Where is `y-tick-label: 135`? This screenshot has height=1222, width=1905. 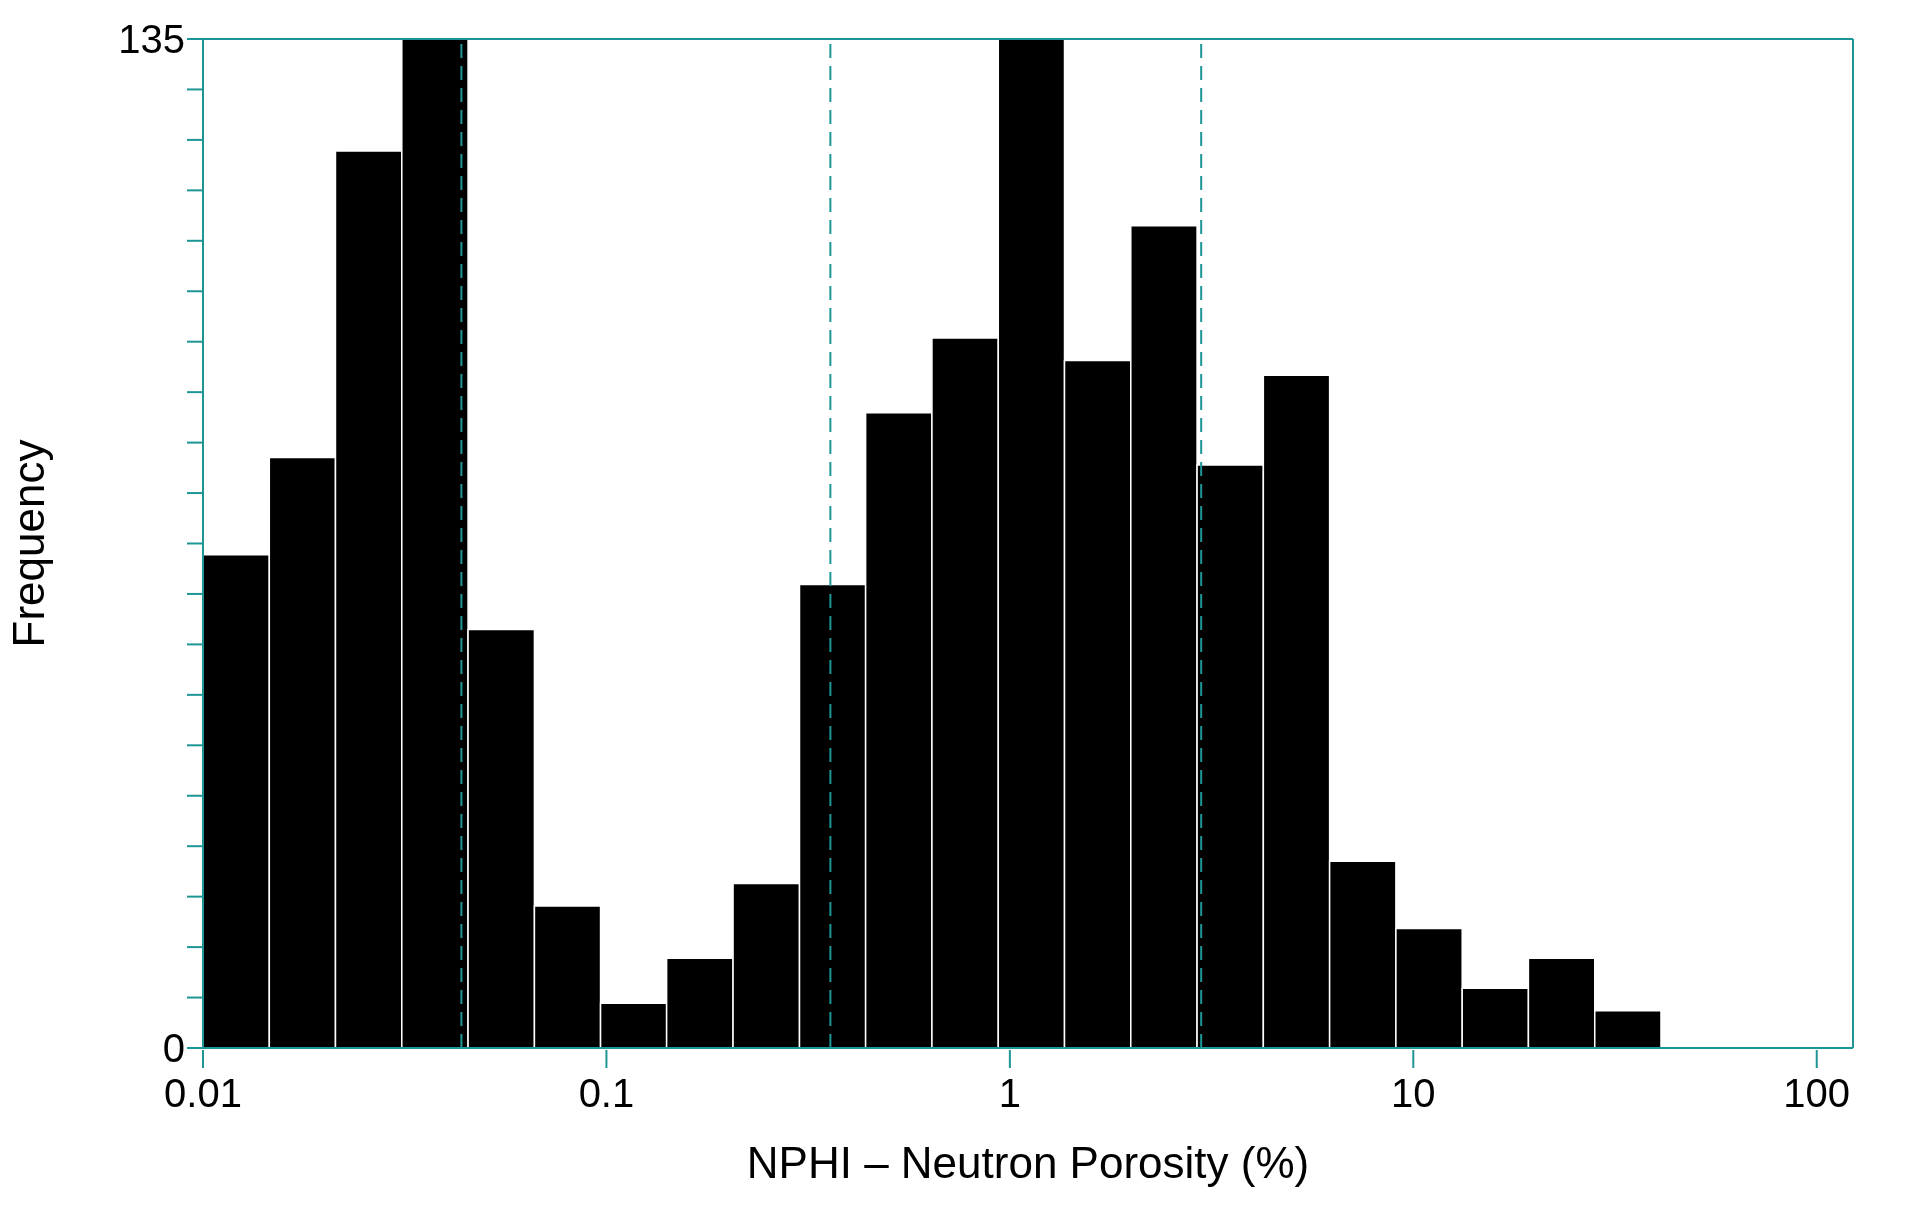 y-tick-label: 135 is located at coordinates (151, 39).